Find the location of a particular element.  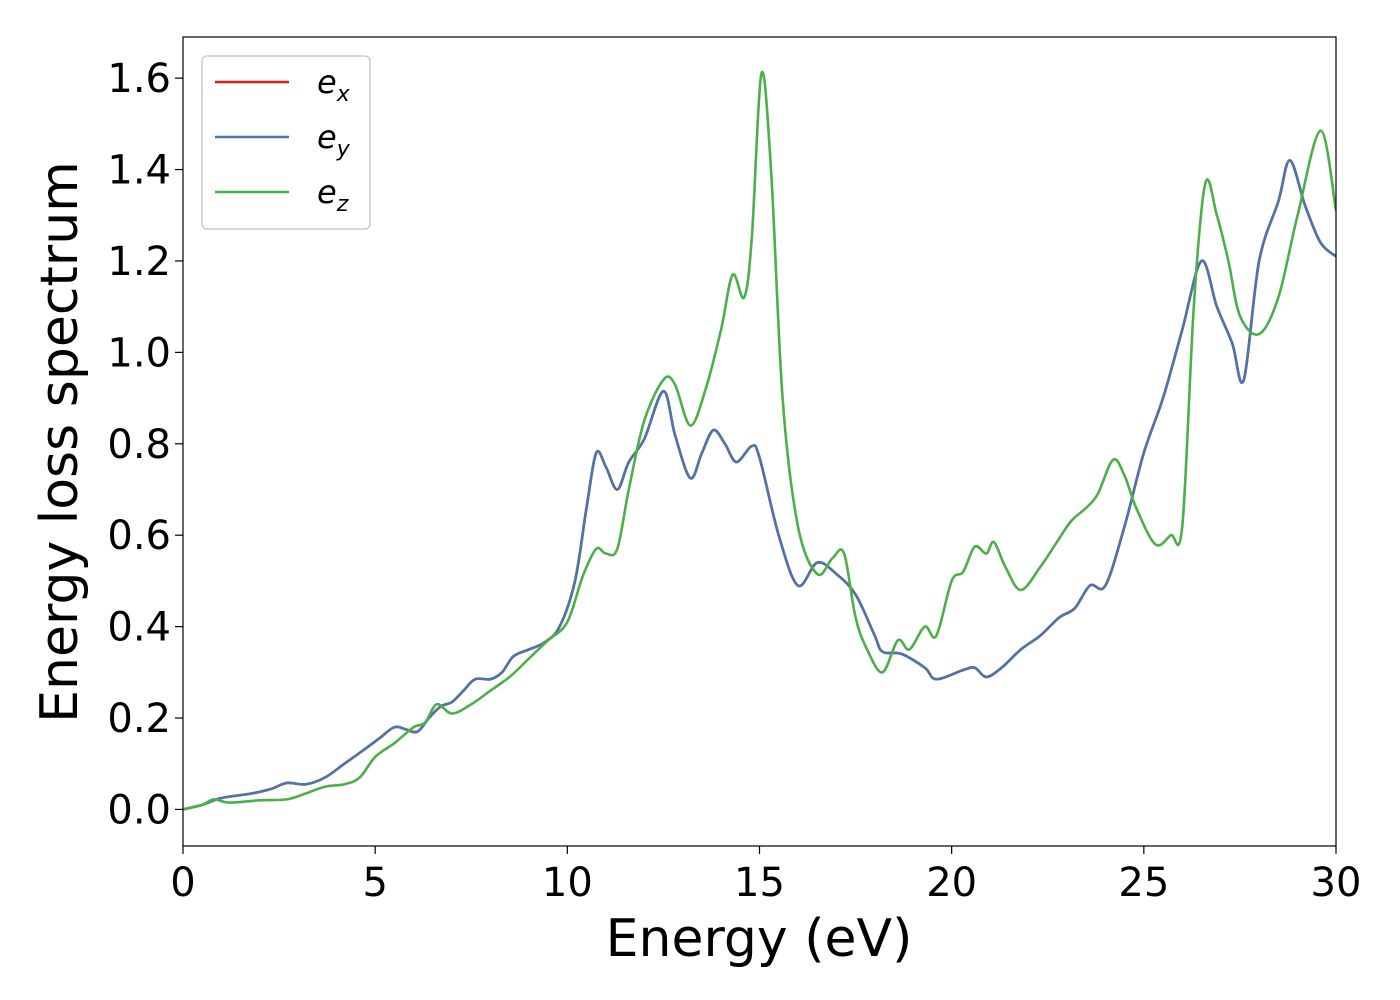

y-tick-label: 1.4 is located at coordinates (139, 171).